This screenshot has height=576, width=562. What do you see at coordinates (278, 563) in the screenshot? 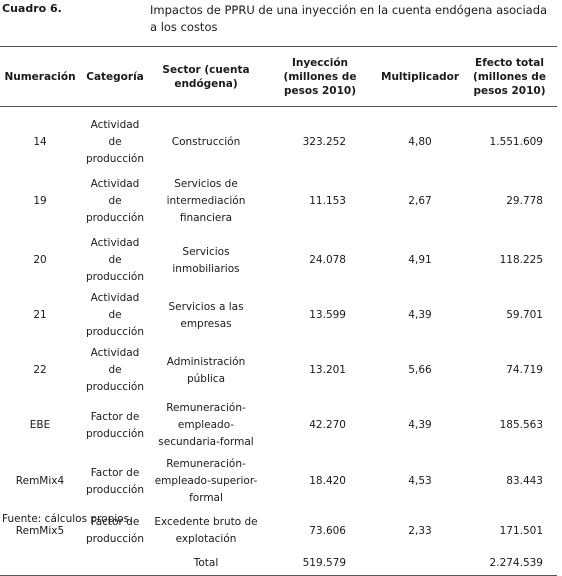
I see `total-row: Total 519.579 2.274.539` at bounding box center [278, 563].